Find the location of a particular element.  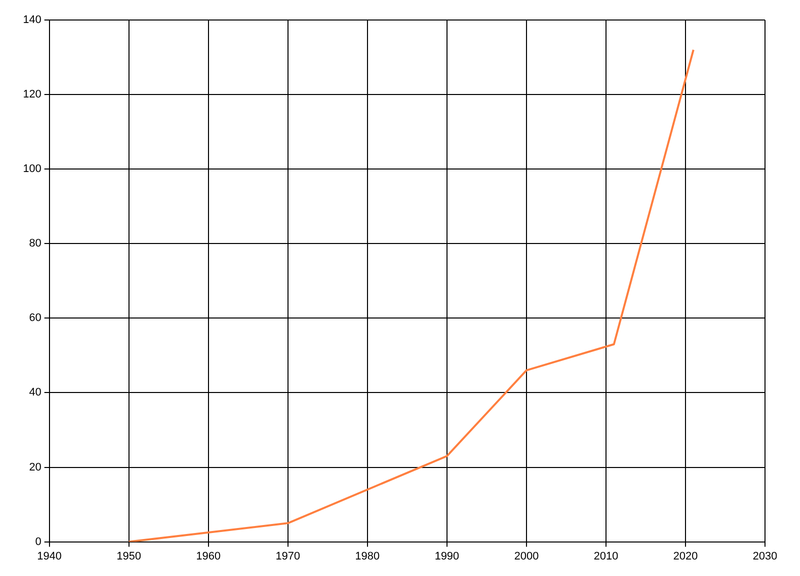

x-tick-label: 1940 is located at coordinates (49, 556).